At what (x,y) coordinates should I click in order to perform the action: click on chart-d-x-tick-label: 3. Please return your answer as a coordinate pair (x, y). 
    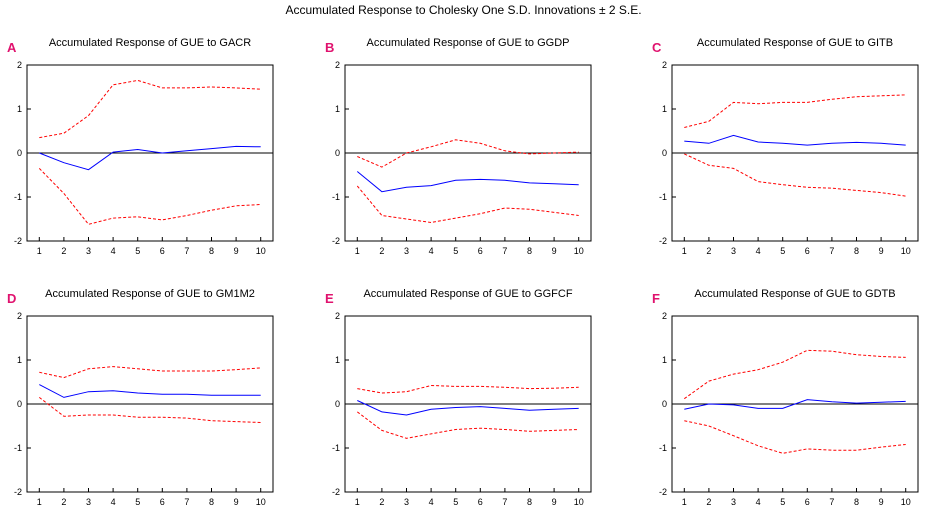
    Looking at the image, I should click on (88, 502).